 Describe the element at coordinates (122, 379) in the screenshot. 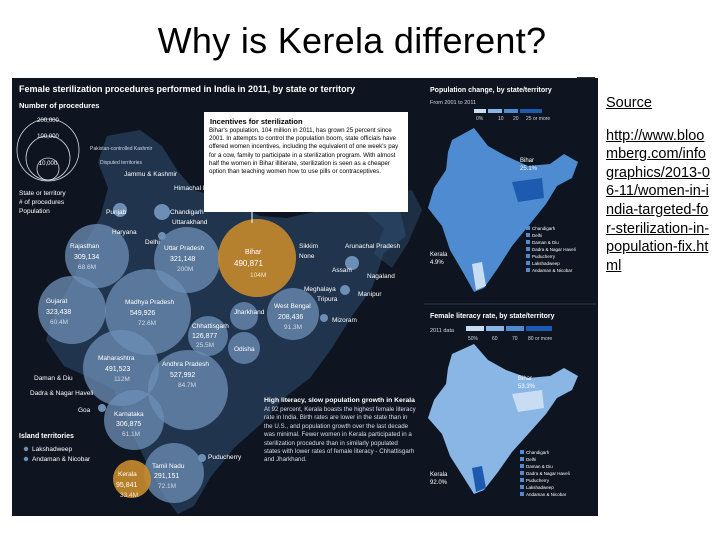

I see `value-mh-population: 112M` at that location.